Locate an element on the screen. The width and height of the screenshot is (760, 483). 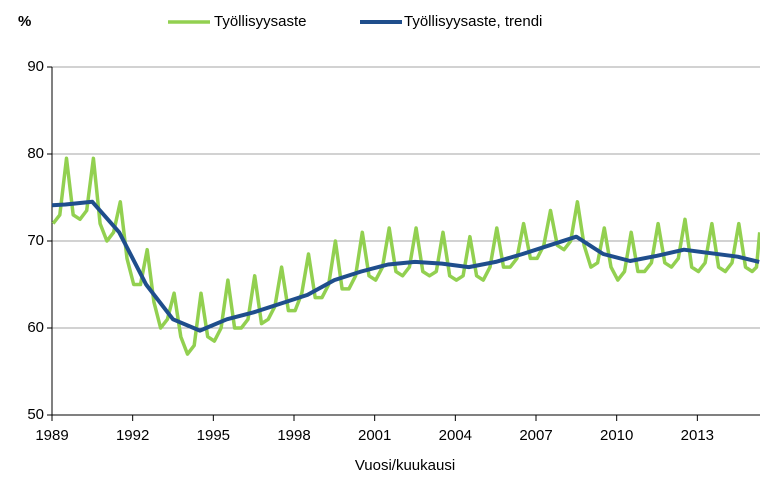
legend-label: Työllisyysaste is located at coordinates (260, 21).